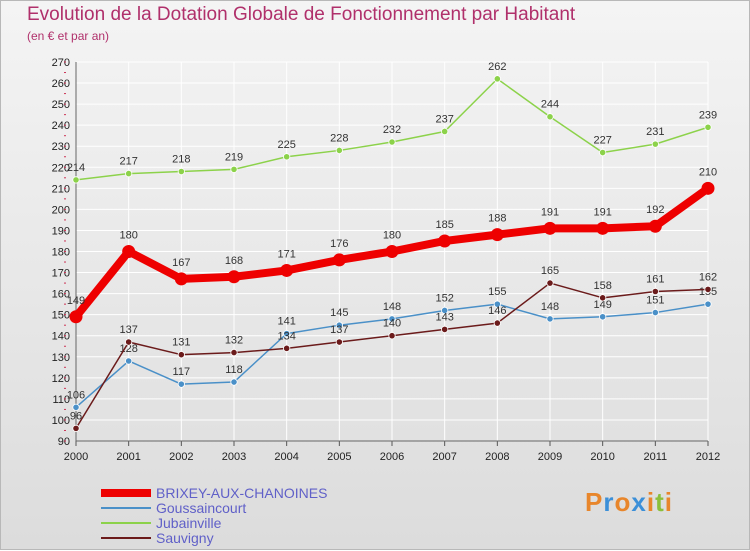  I want to click on x-tick-label: 2006, so click(392, 457).